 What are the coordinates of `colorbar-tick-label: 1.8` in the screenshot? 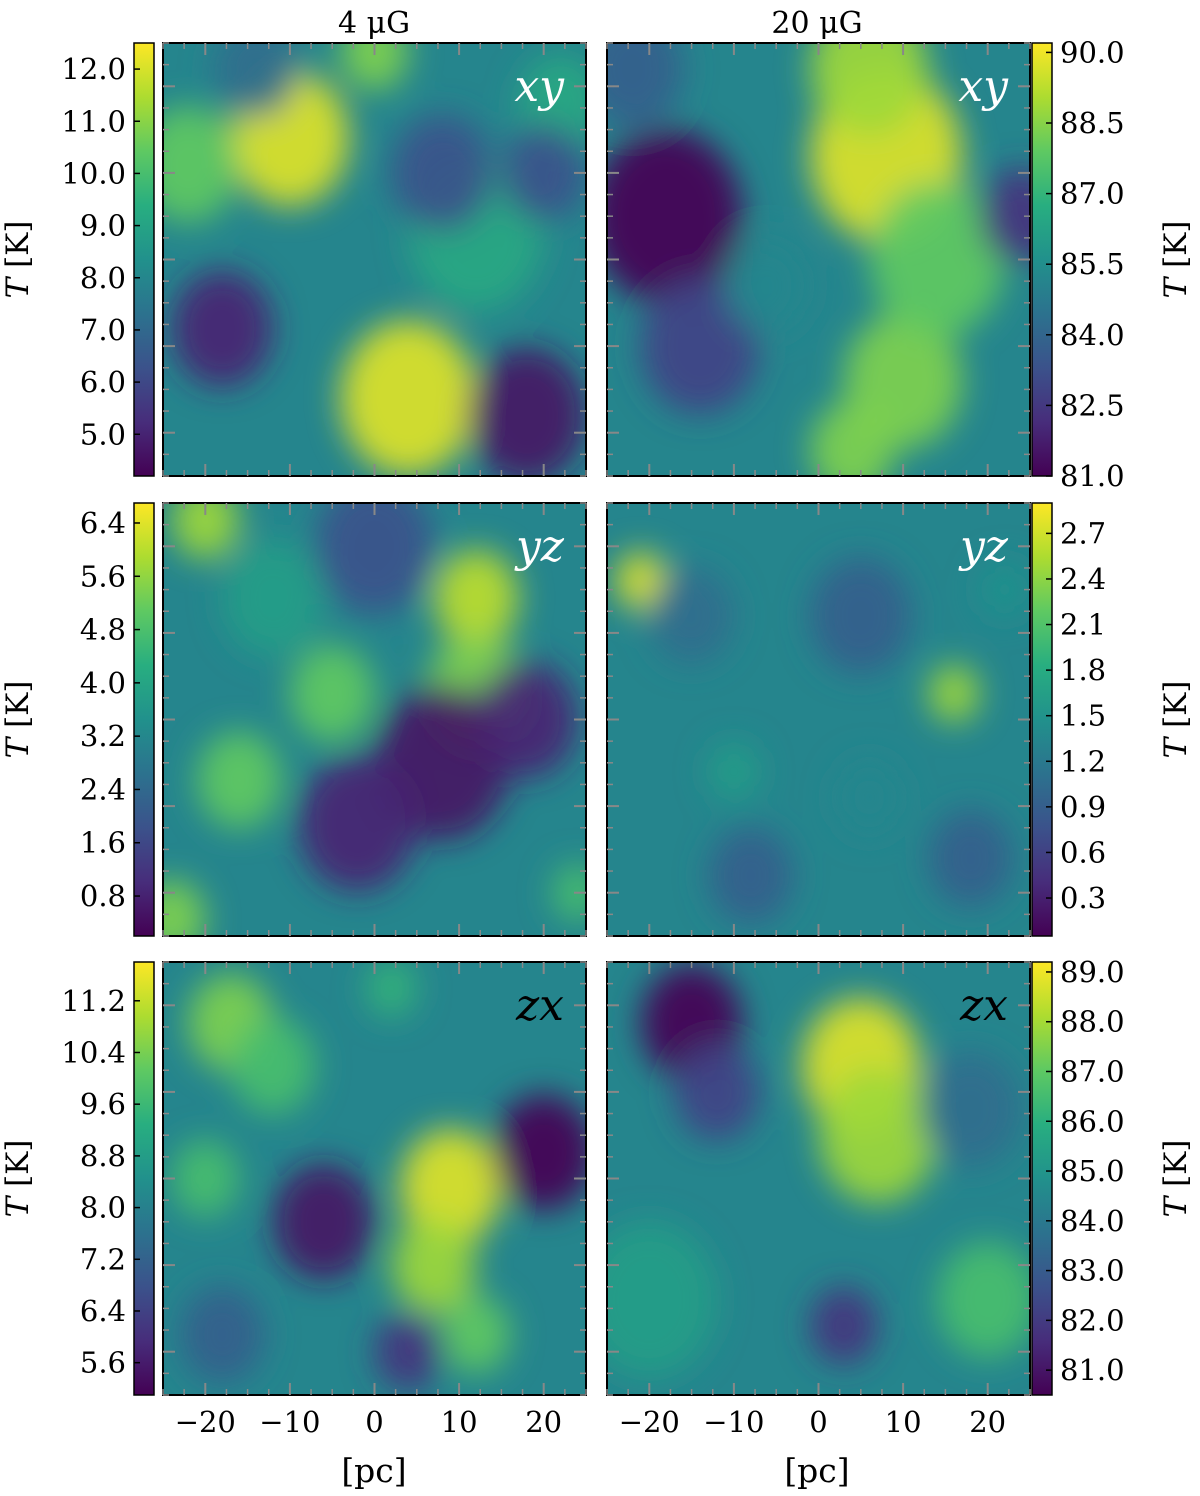 It's located at (1083, 670).